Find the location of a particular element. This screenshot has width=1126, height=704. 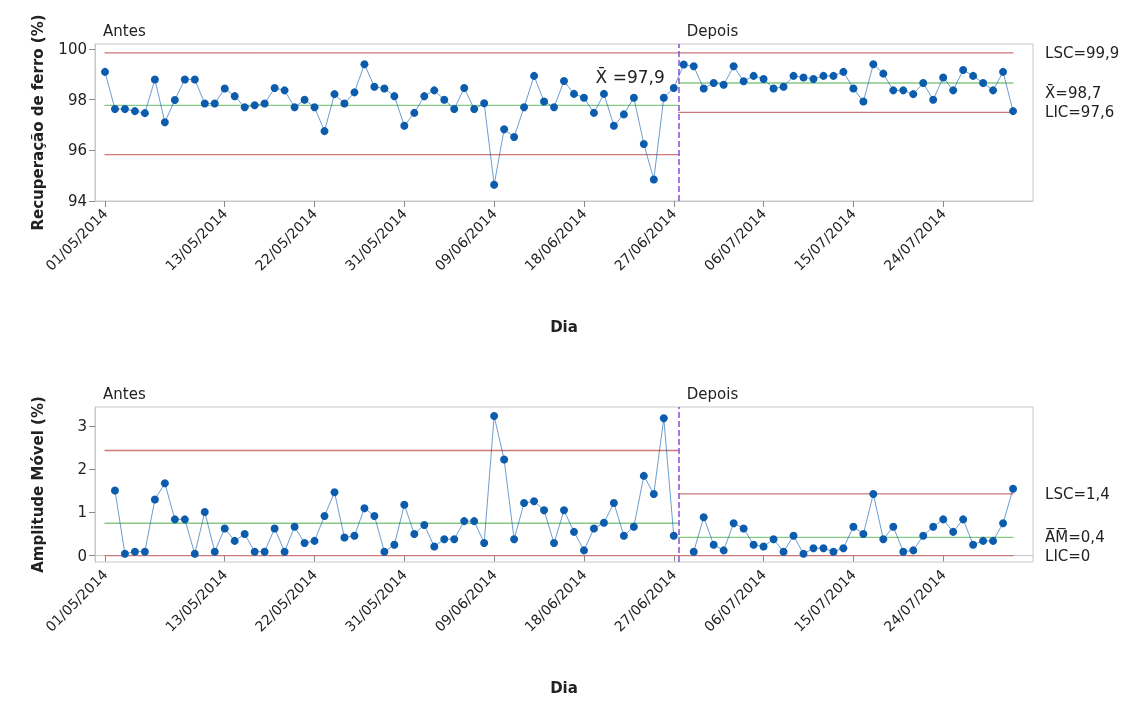

y-tick-label: 2 is located at coordinates (82, 469).